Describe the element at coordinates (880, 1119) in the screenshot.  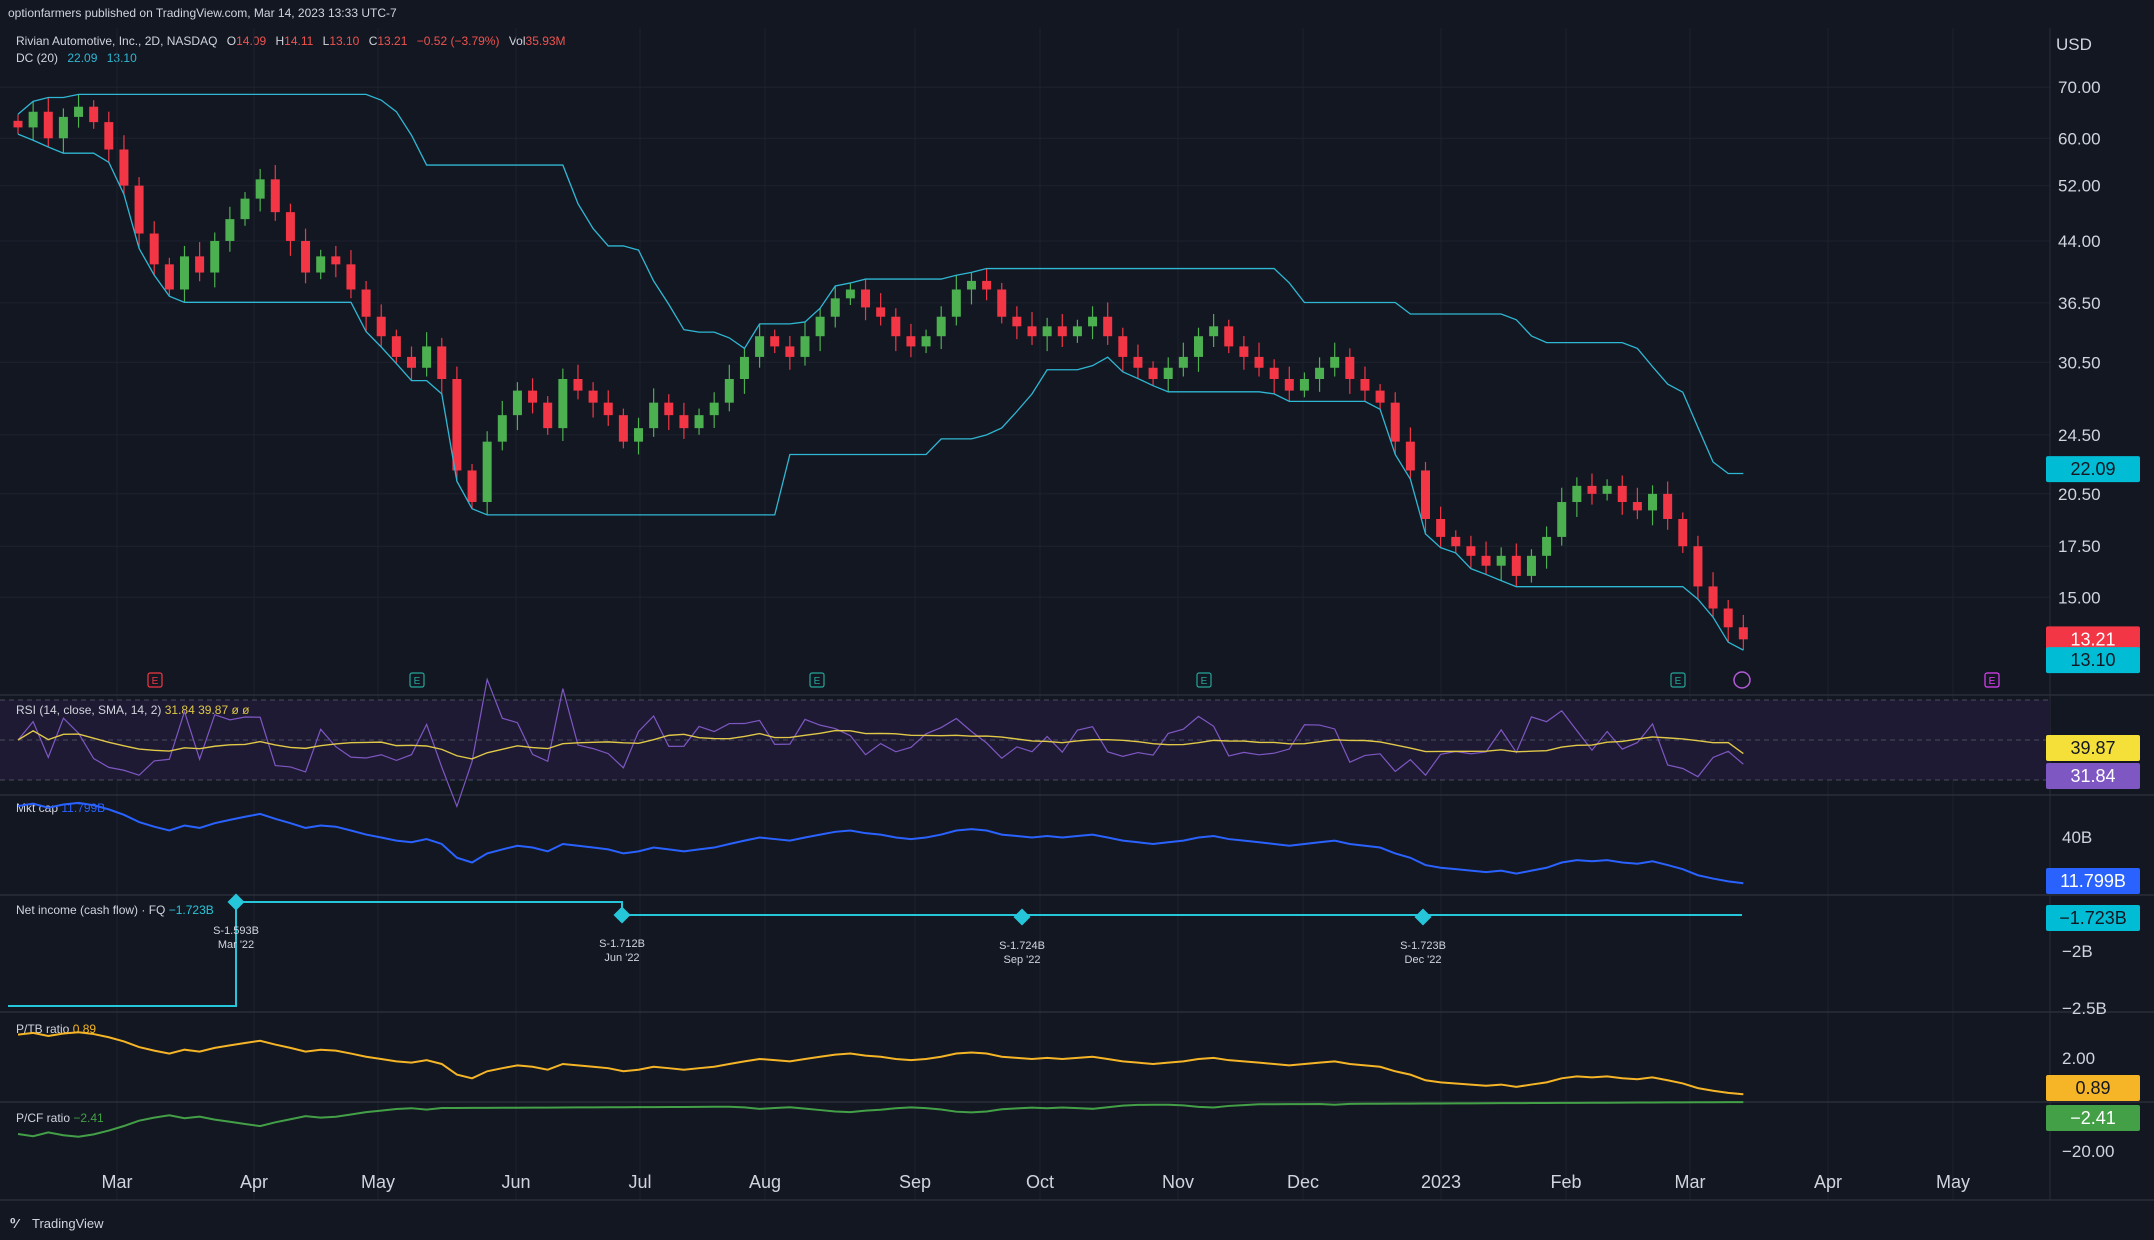
I see `pcf-pane: P/CF ratio −2.41` at that location.